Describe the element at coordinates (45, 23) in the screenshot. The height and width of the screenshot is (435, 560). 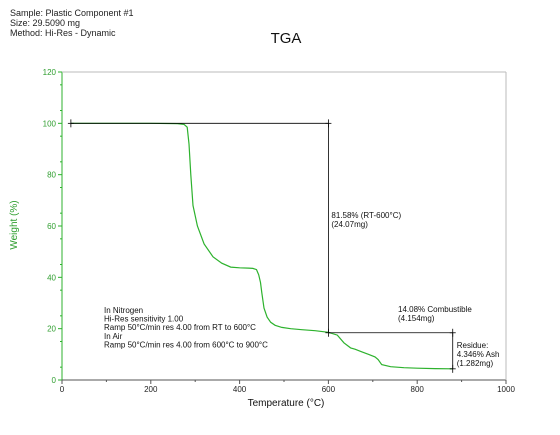
I see `size-label: Size: 29.5090 mg` at that location.